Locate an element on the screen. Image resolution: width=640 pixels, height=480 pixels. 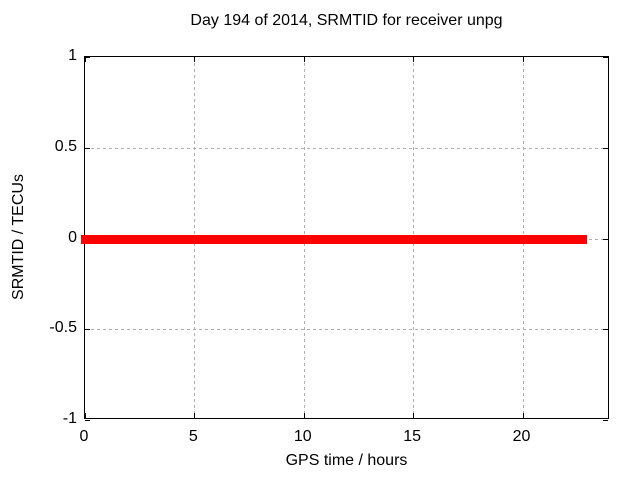
y-tick-label: 0.5 is located at coordinates (65, 146).